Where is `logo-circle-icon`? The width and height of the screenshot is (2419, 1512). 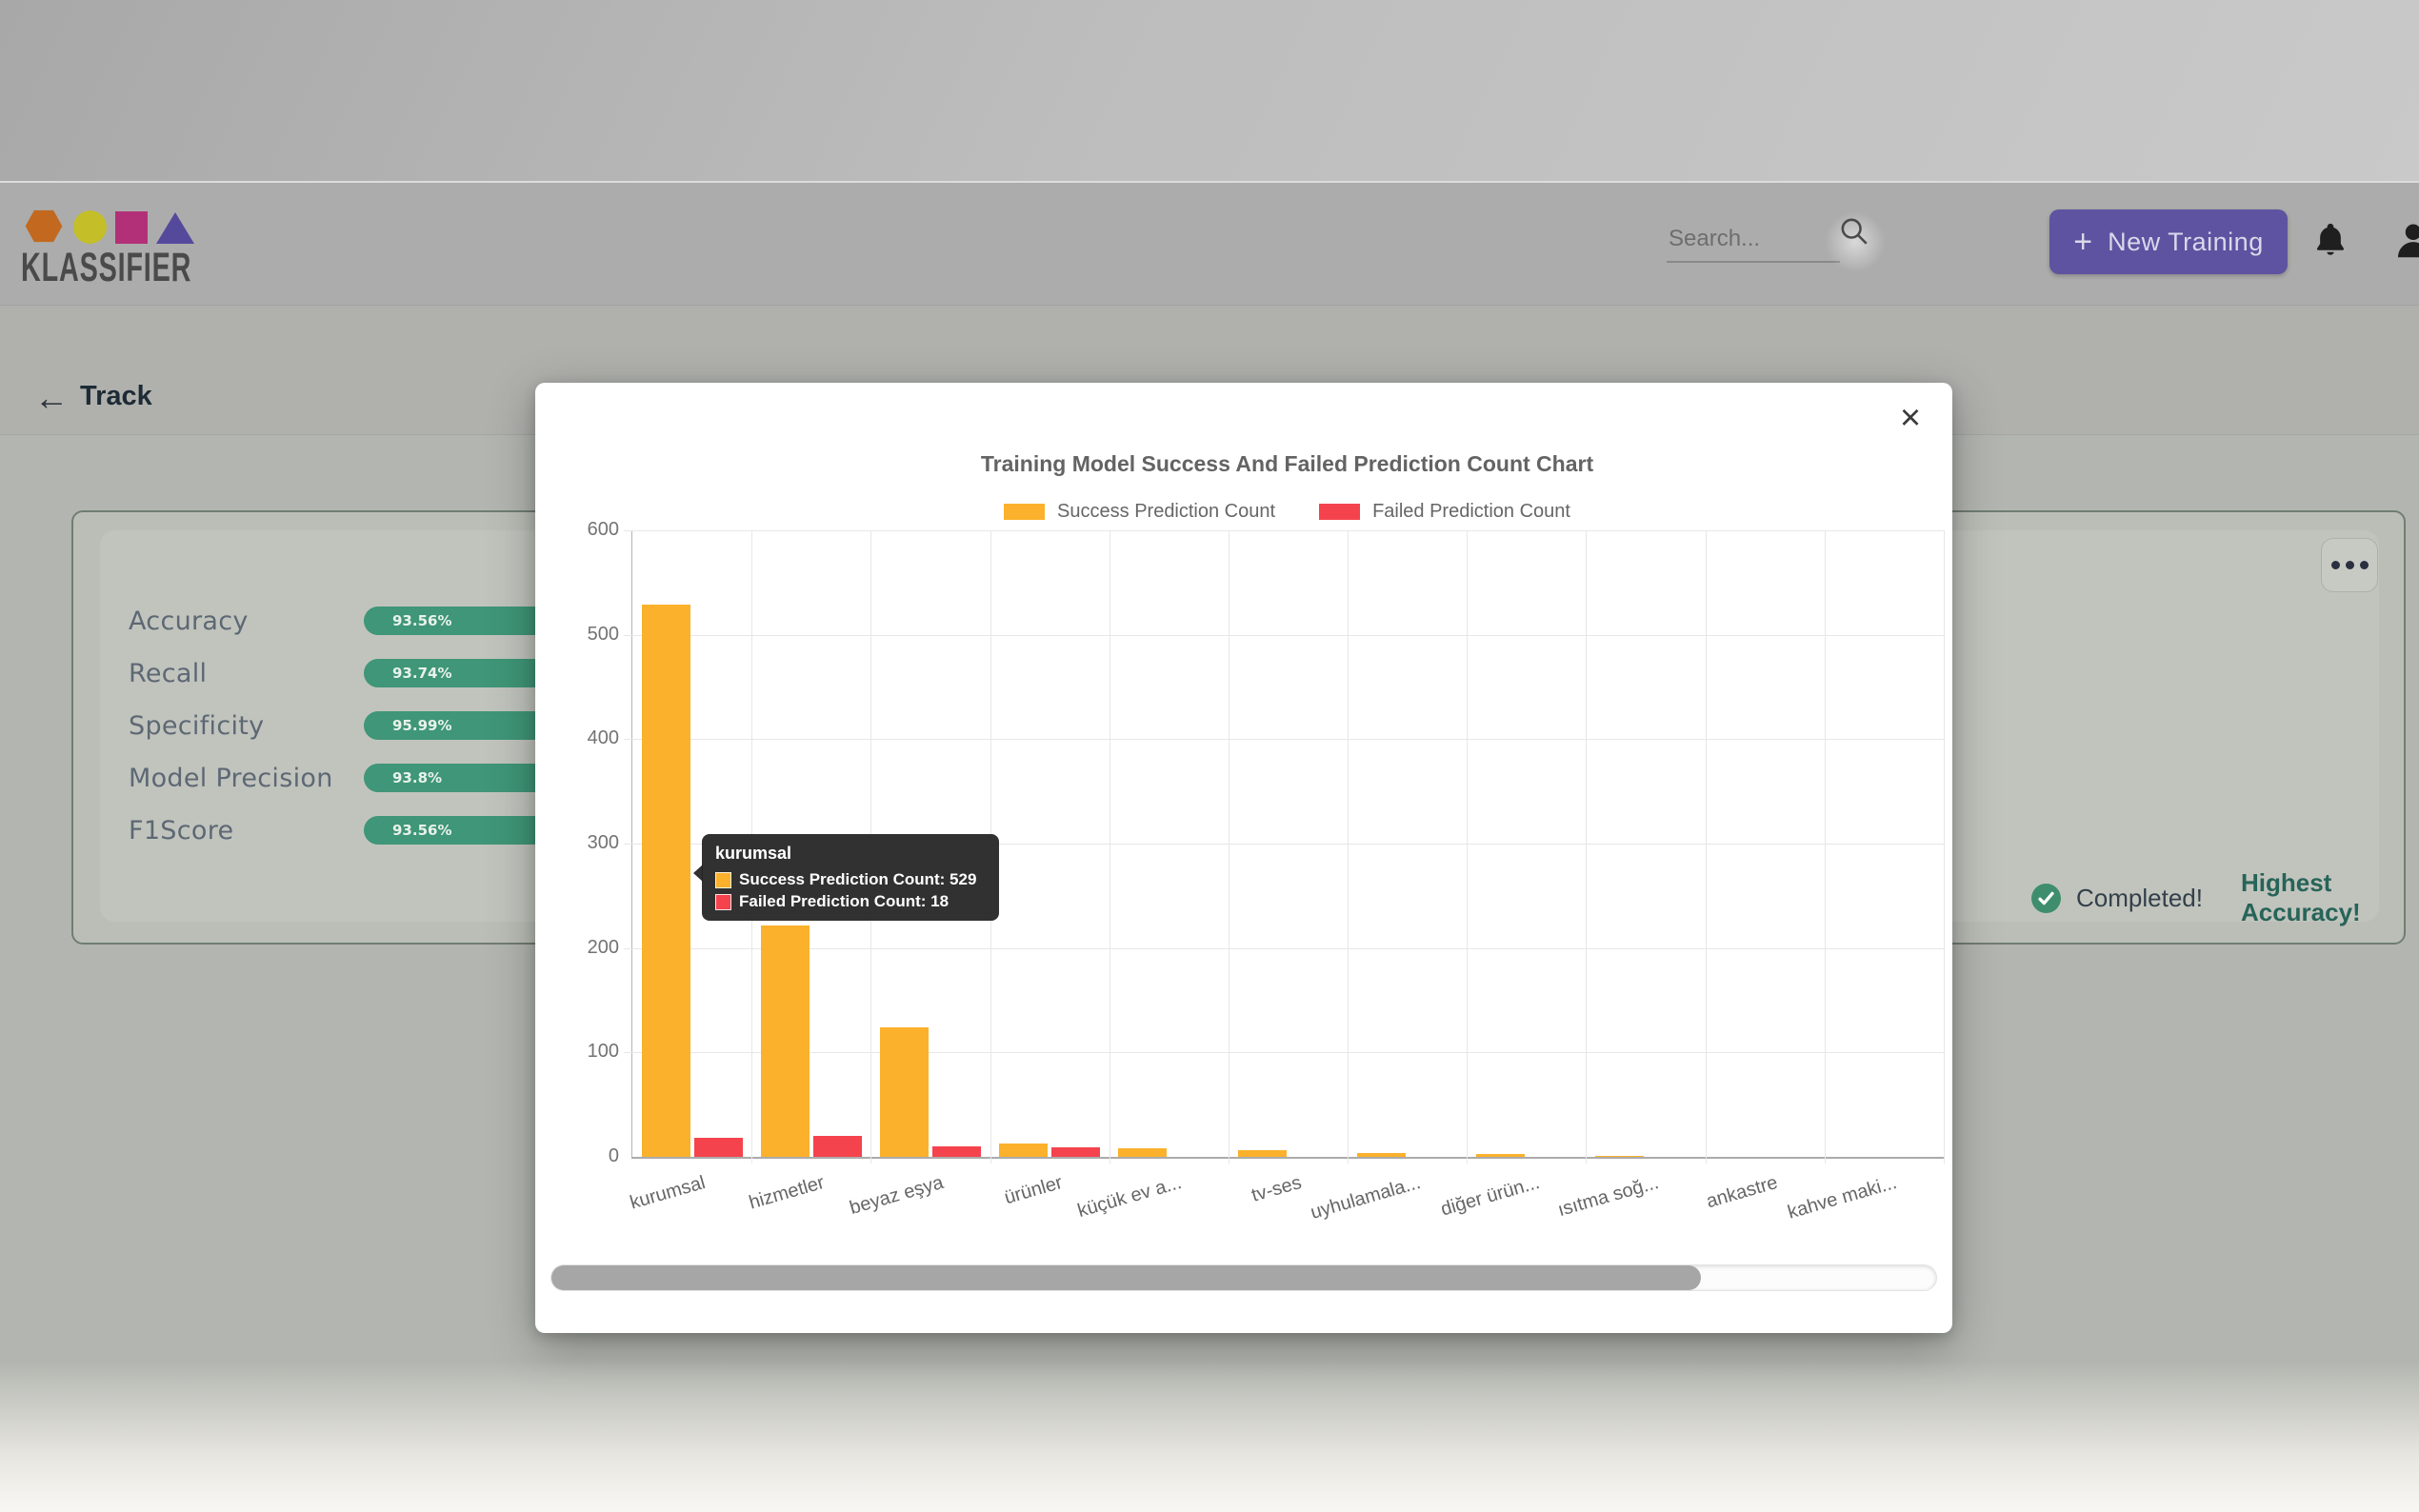
logo-circle-icon is located at coordinates (90, 227).